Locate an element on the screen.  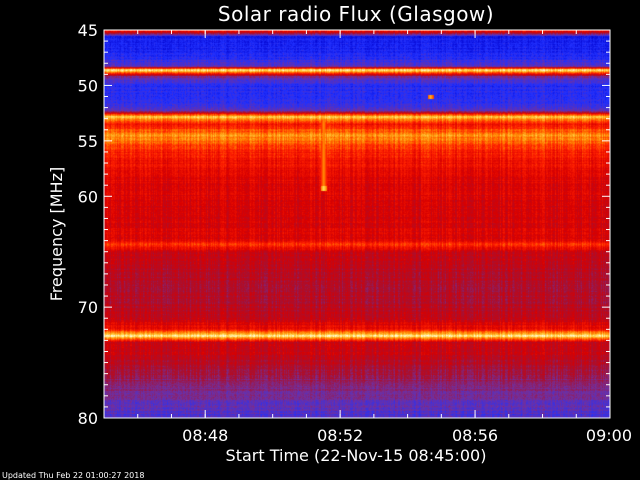
y-tick-label: 80 is located at coordinates (88, 418).